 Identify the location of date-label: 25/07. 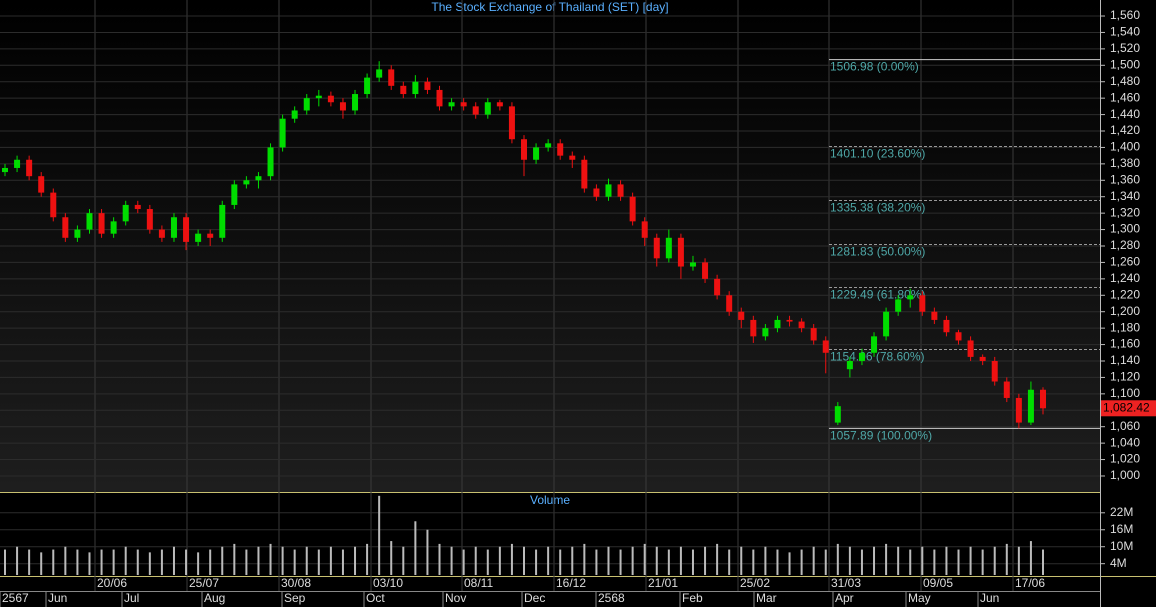
(204, 583).